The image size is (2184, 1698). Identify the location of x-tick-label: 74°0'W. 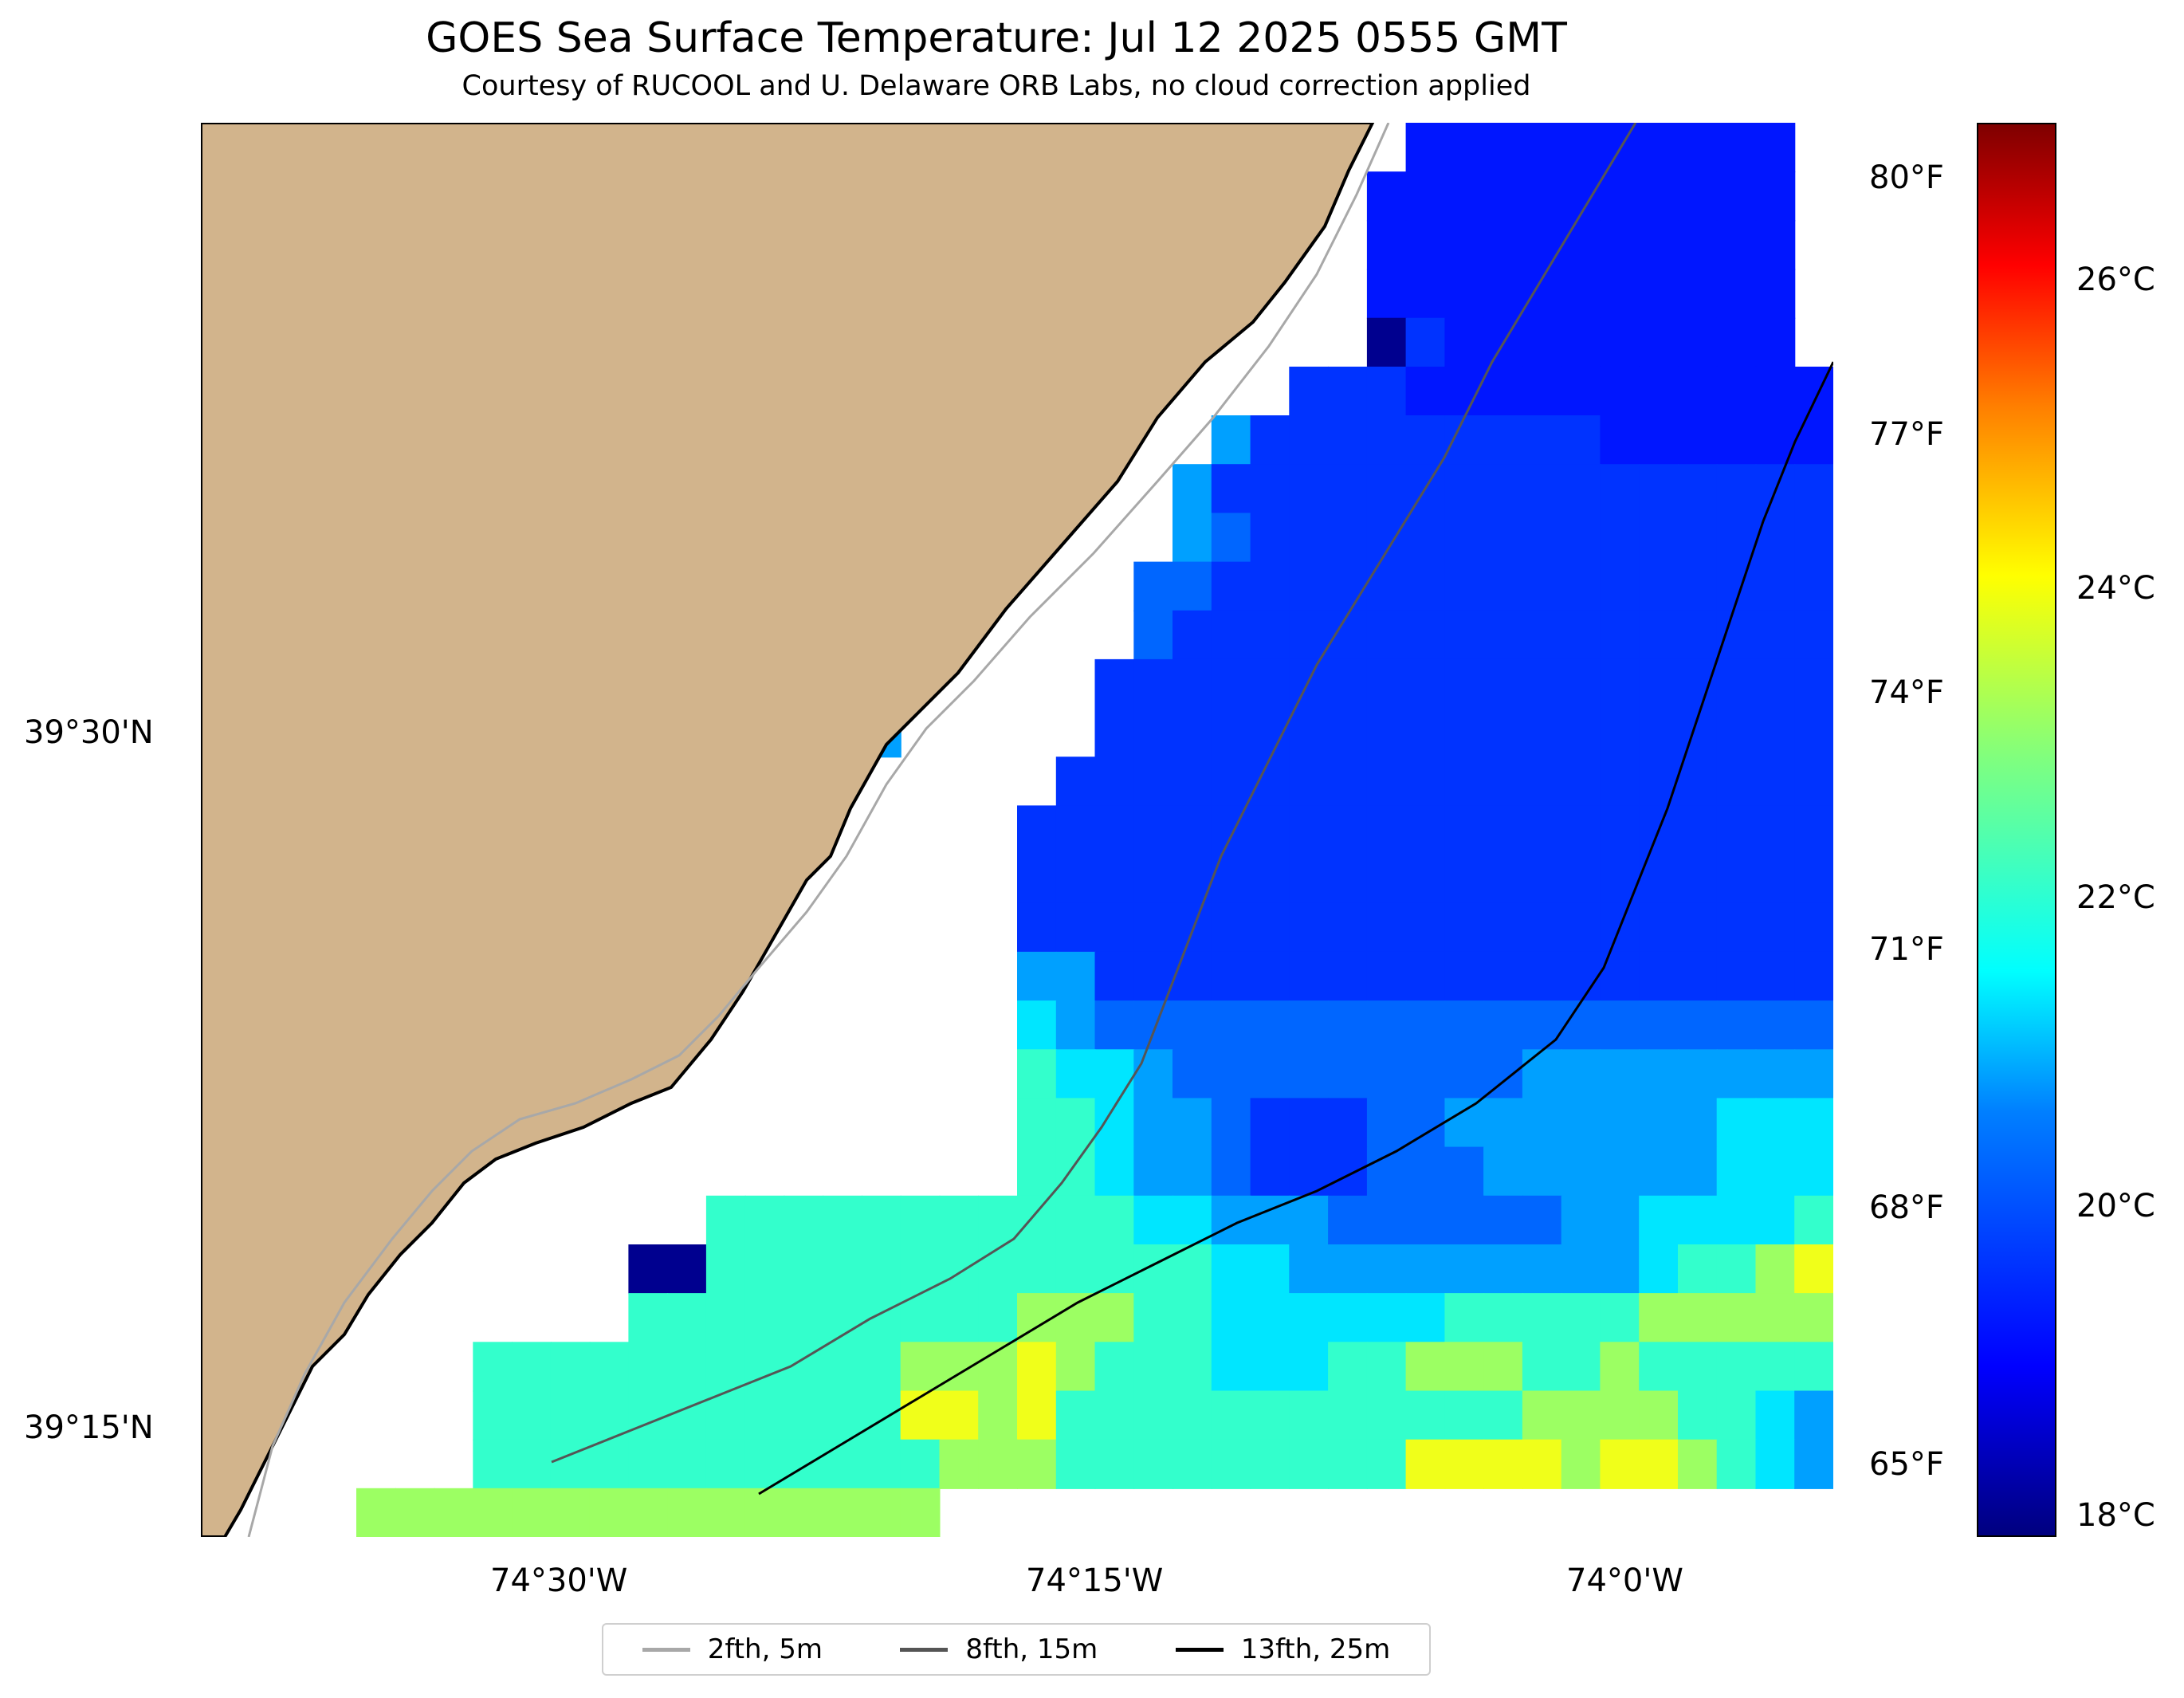
(1624, 1581).